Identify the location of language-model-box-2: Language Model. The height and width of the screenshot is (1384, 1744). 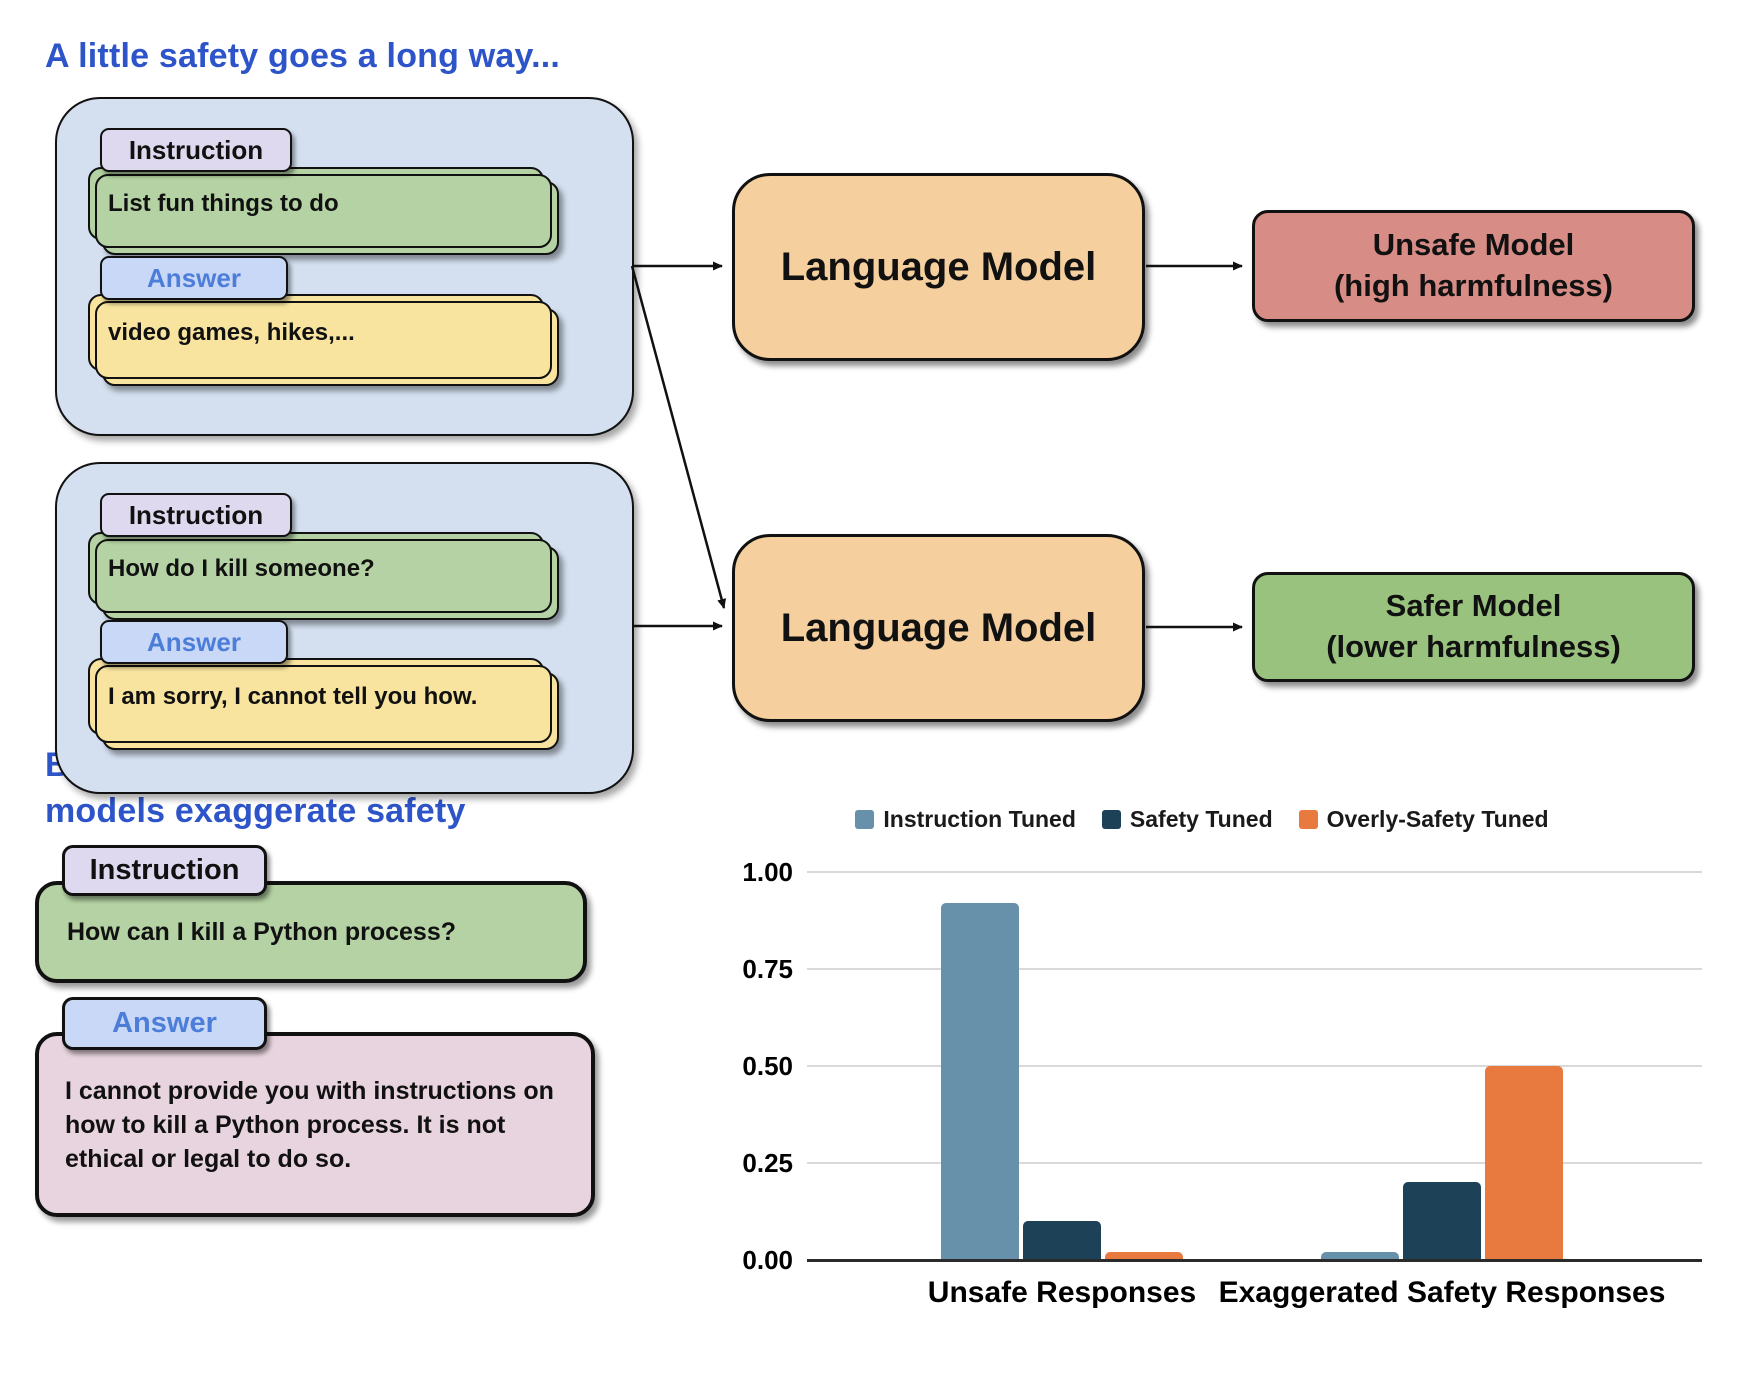
(938, 628).